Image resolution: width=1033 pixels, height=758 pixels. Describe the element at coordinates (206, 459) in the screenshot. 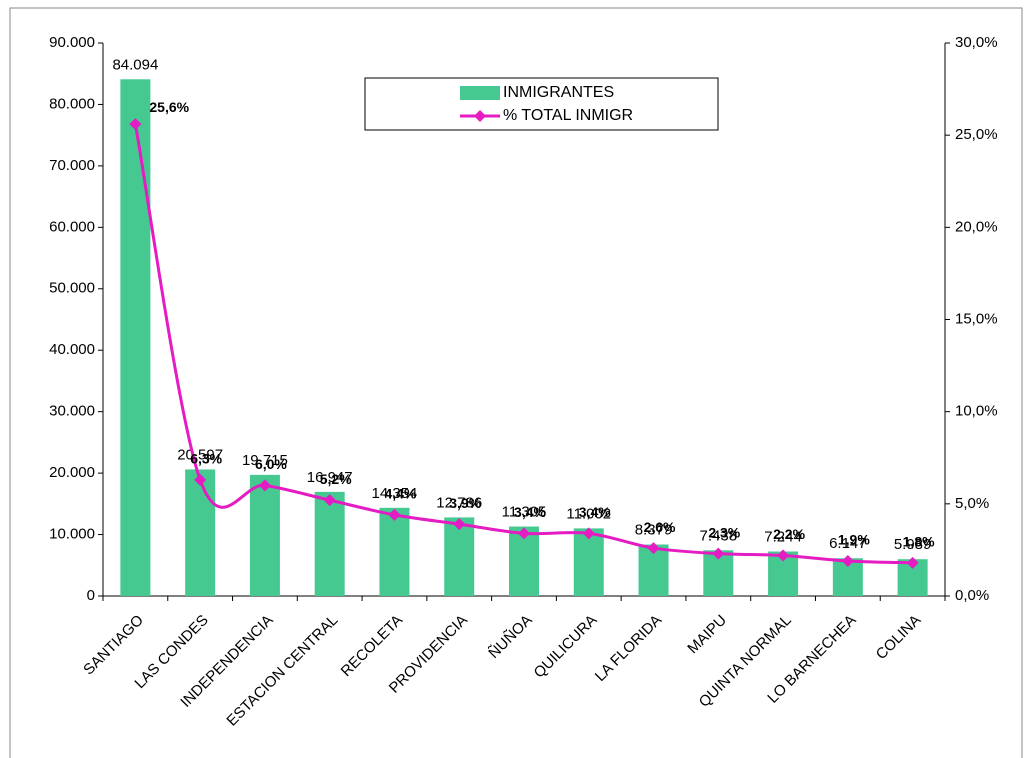

I see `line-value-label: 6,3%` at that location.